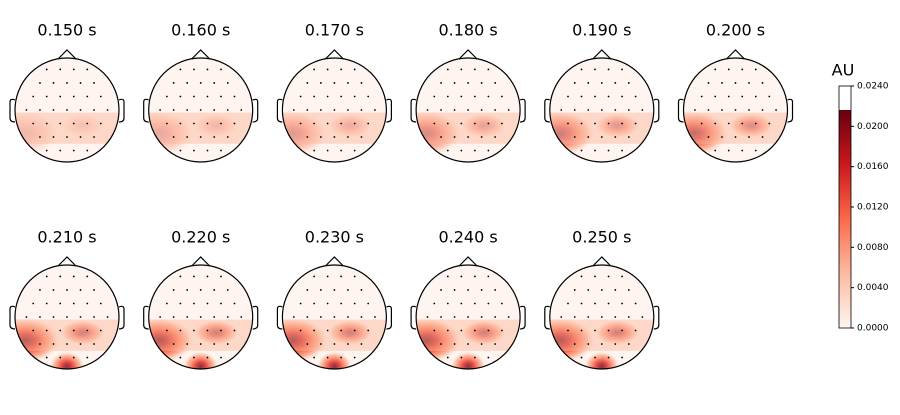 The image size is (900, 415). Describe the element at coordinates (334, 237) in the screenshot. I see `map-title: 0.230 s` at that location.